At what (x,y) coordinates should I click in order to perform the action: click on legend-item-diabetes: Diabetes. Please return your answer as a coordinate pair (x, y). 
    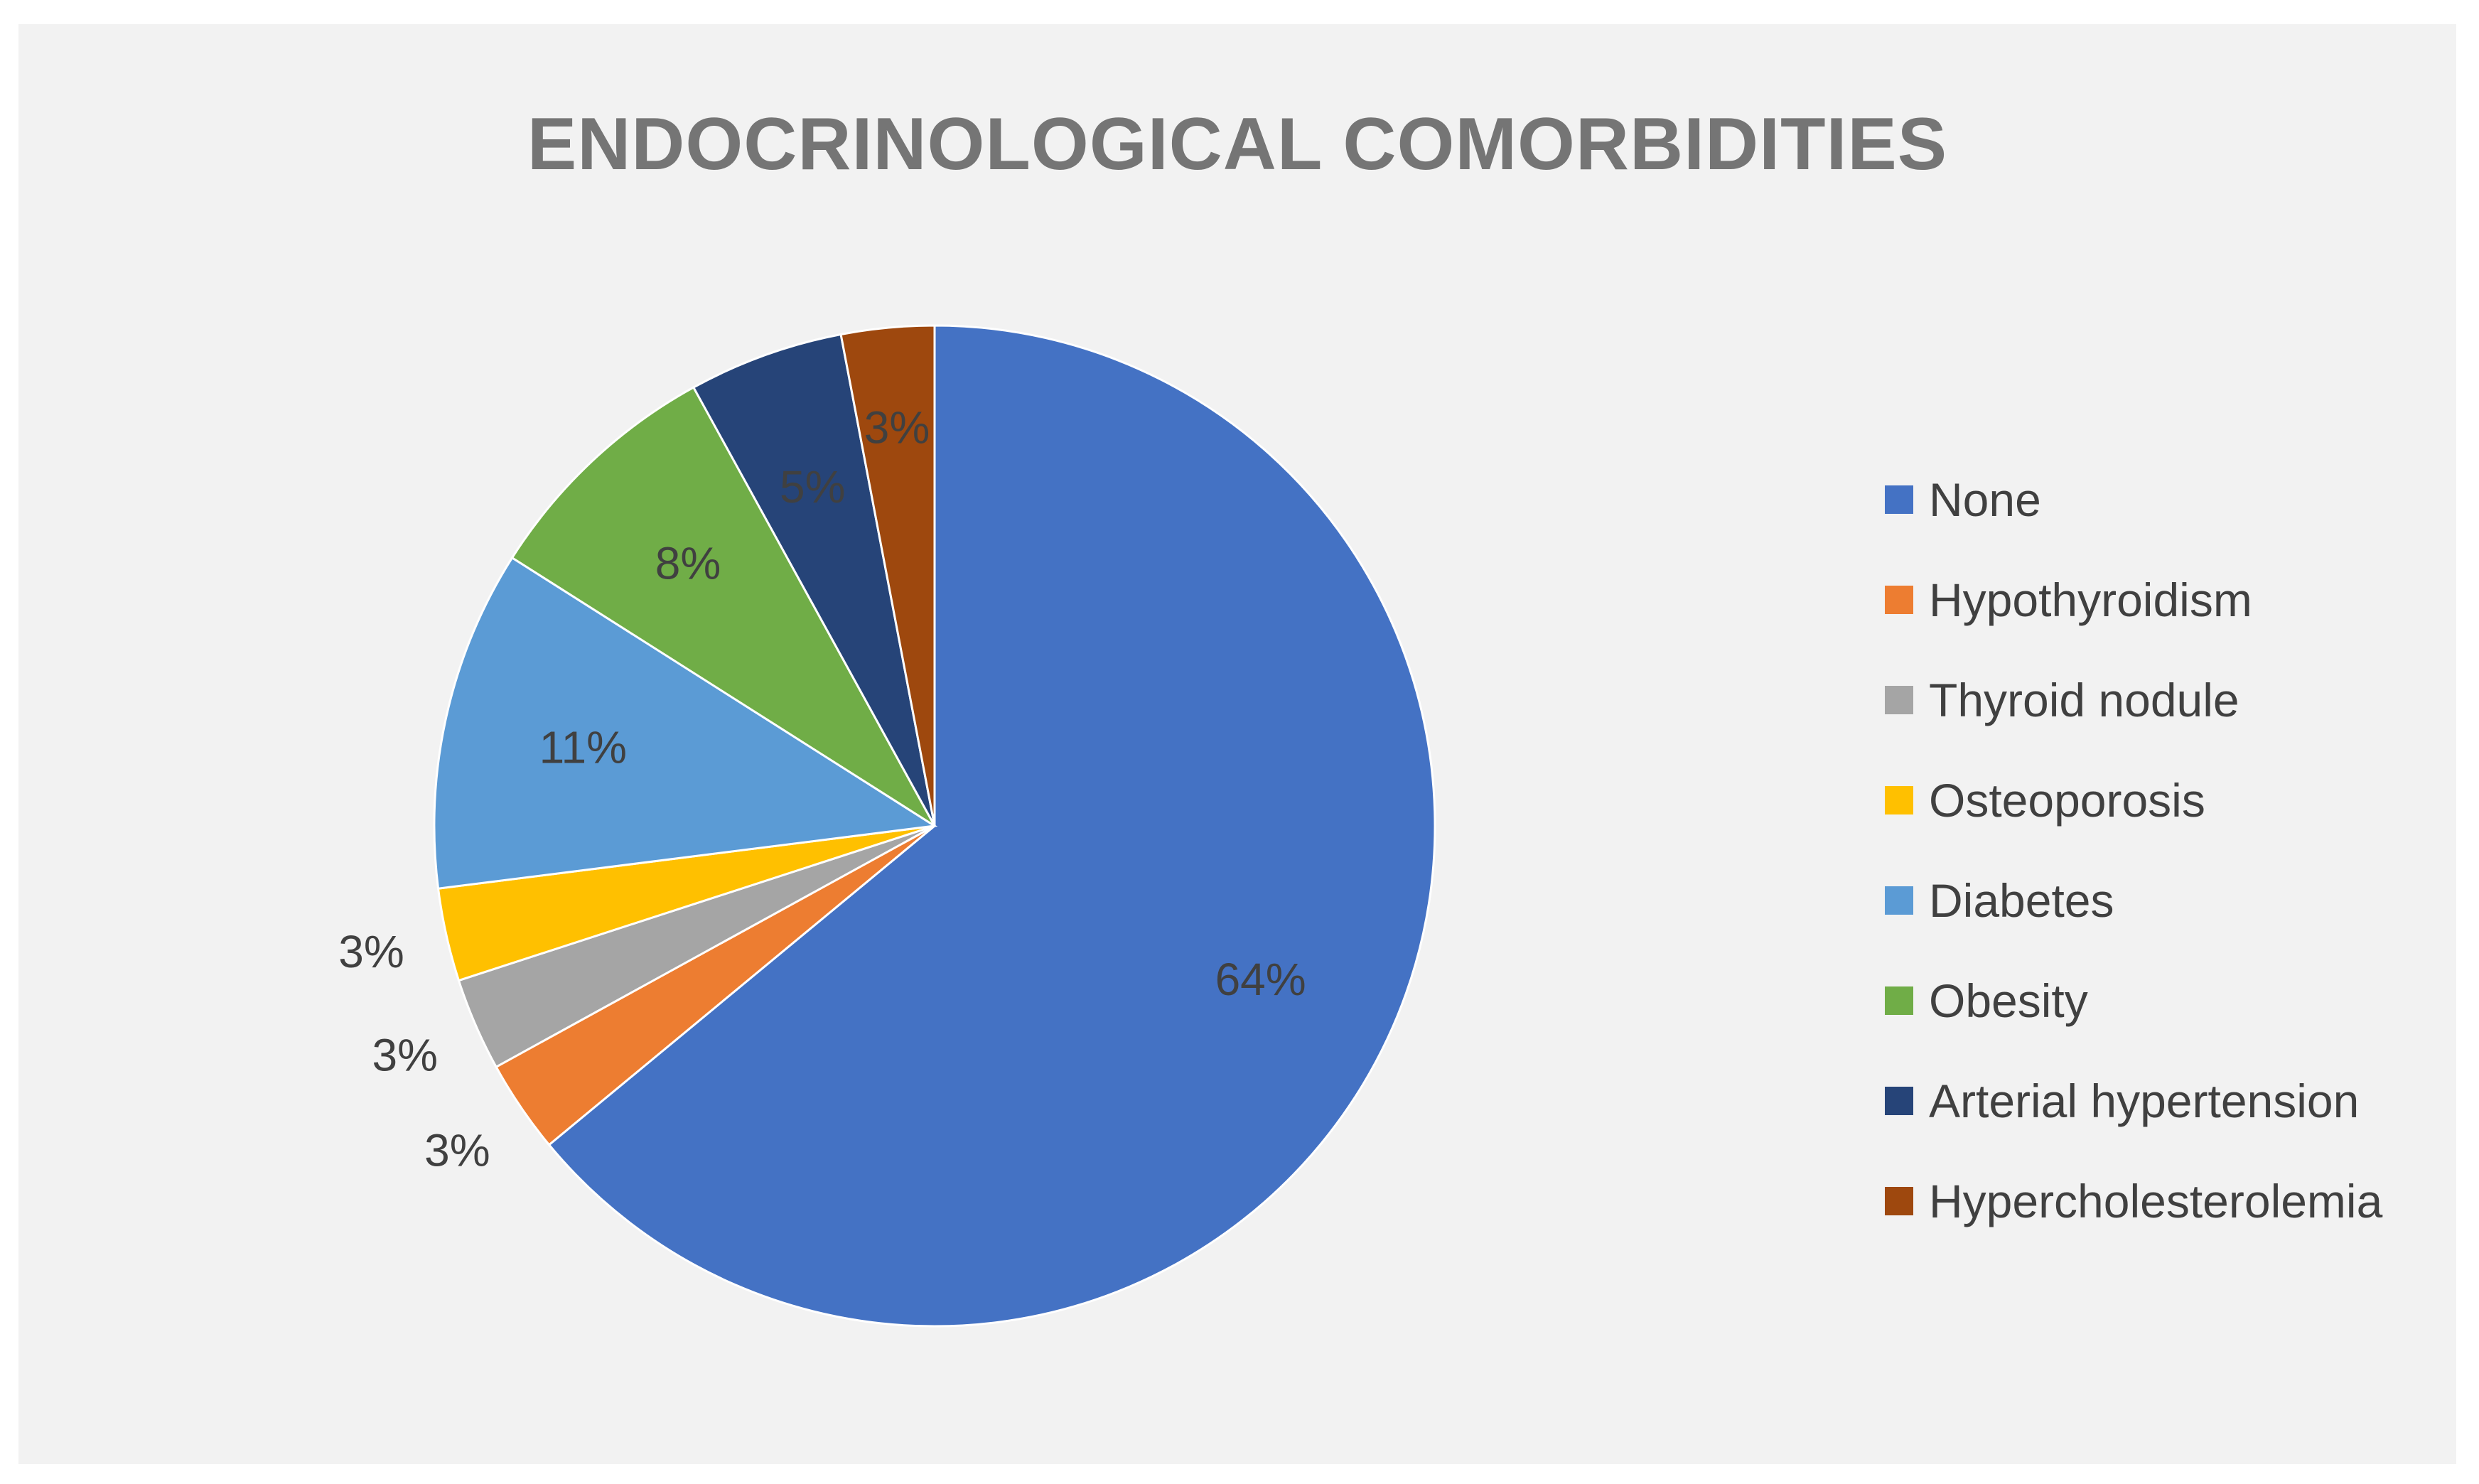
    Looking at the image, I should click on (2133, 900).